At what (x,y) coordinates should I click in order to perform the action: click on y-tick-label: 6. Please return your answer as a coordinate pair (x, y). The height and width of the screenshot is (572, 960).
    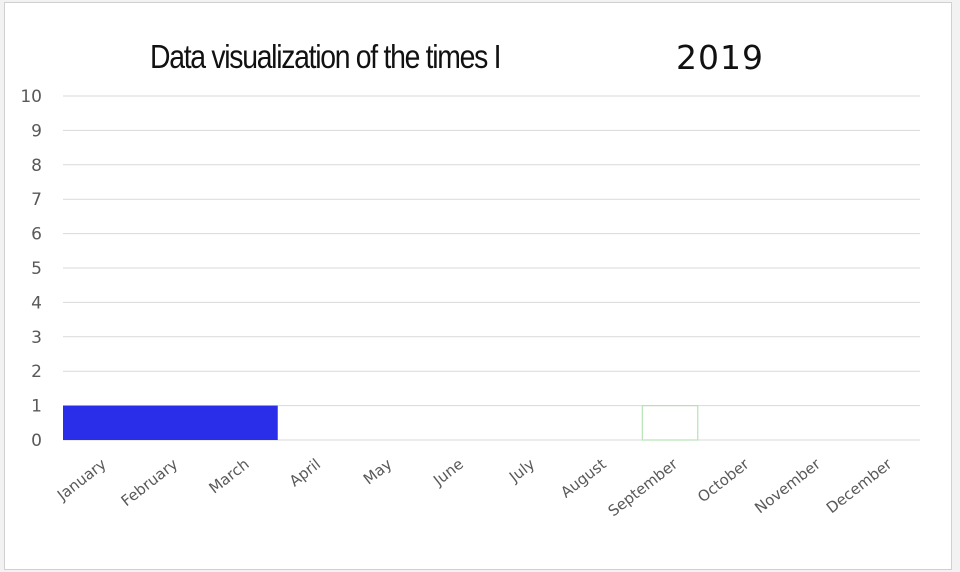
    Looking at the image, I should click on (36, 235).